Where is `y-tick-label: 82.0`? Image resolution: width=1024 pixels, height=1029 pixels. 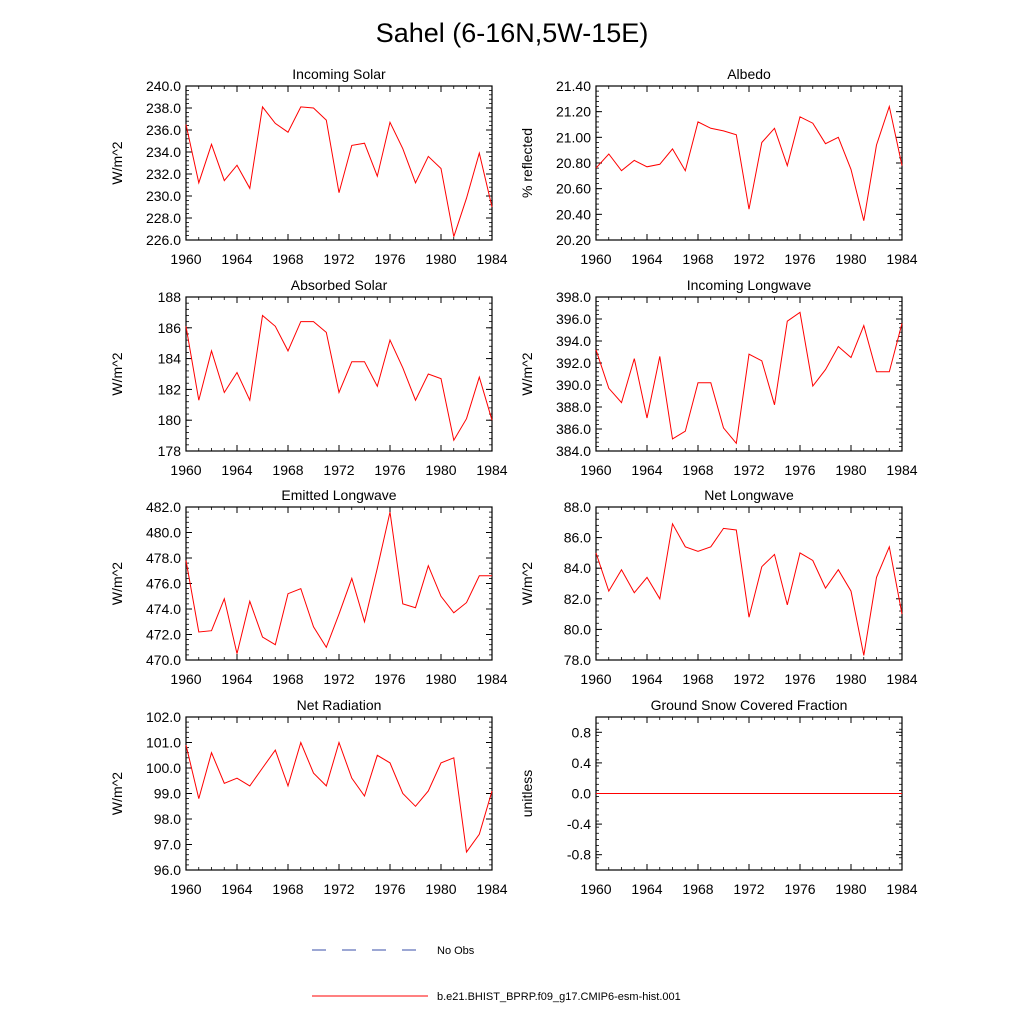
y-tick-label: 82.0 is located at coordinates (577, 599).